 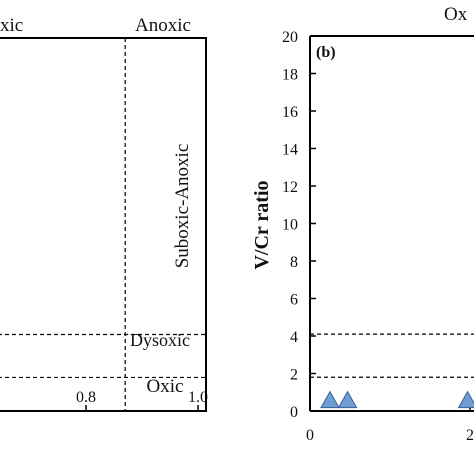 I want to click on y-tick-label: 14, so click(x=290, y=150).